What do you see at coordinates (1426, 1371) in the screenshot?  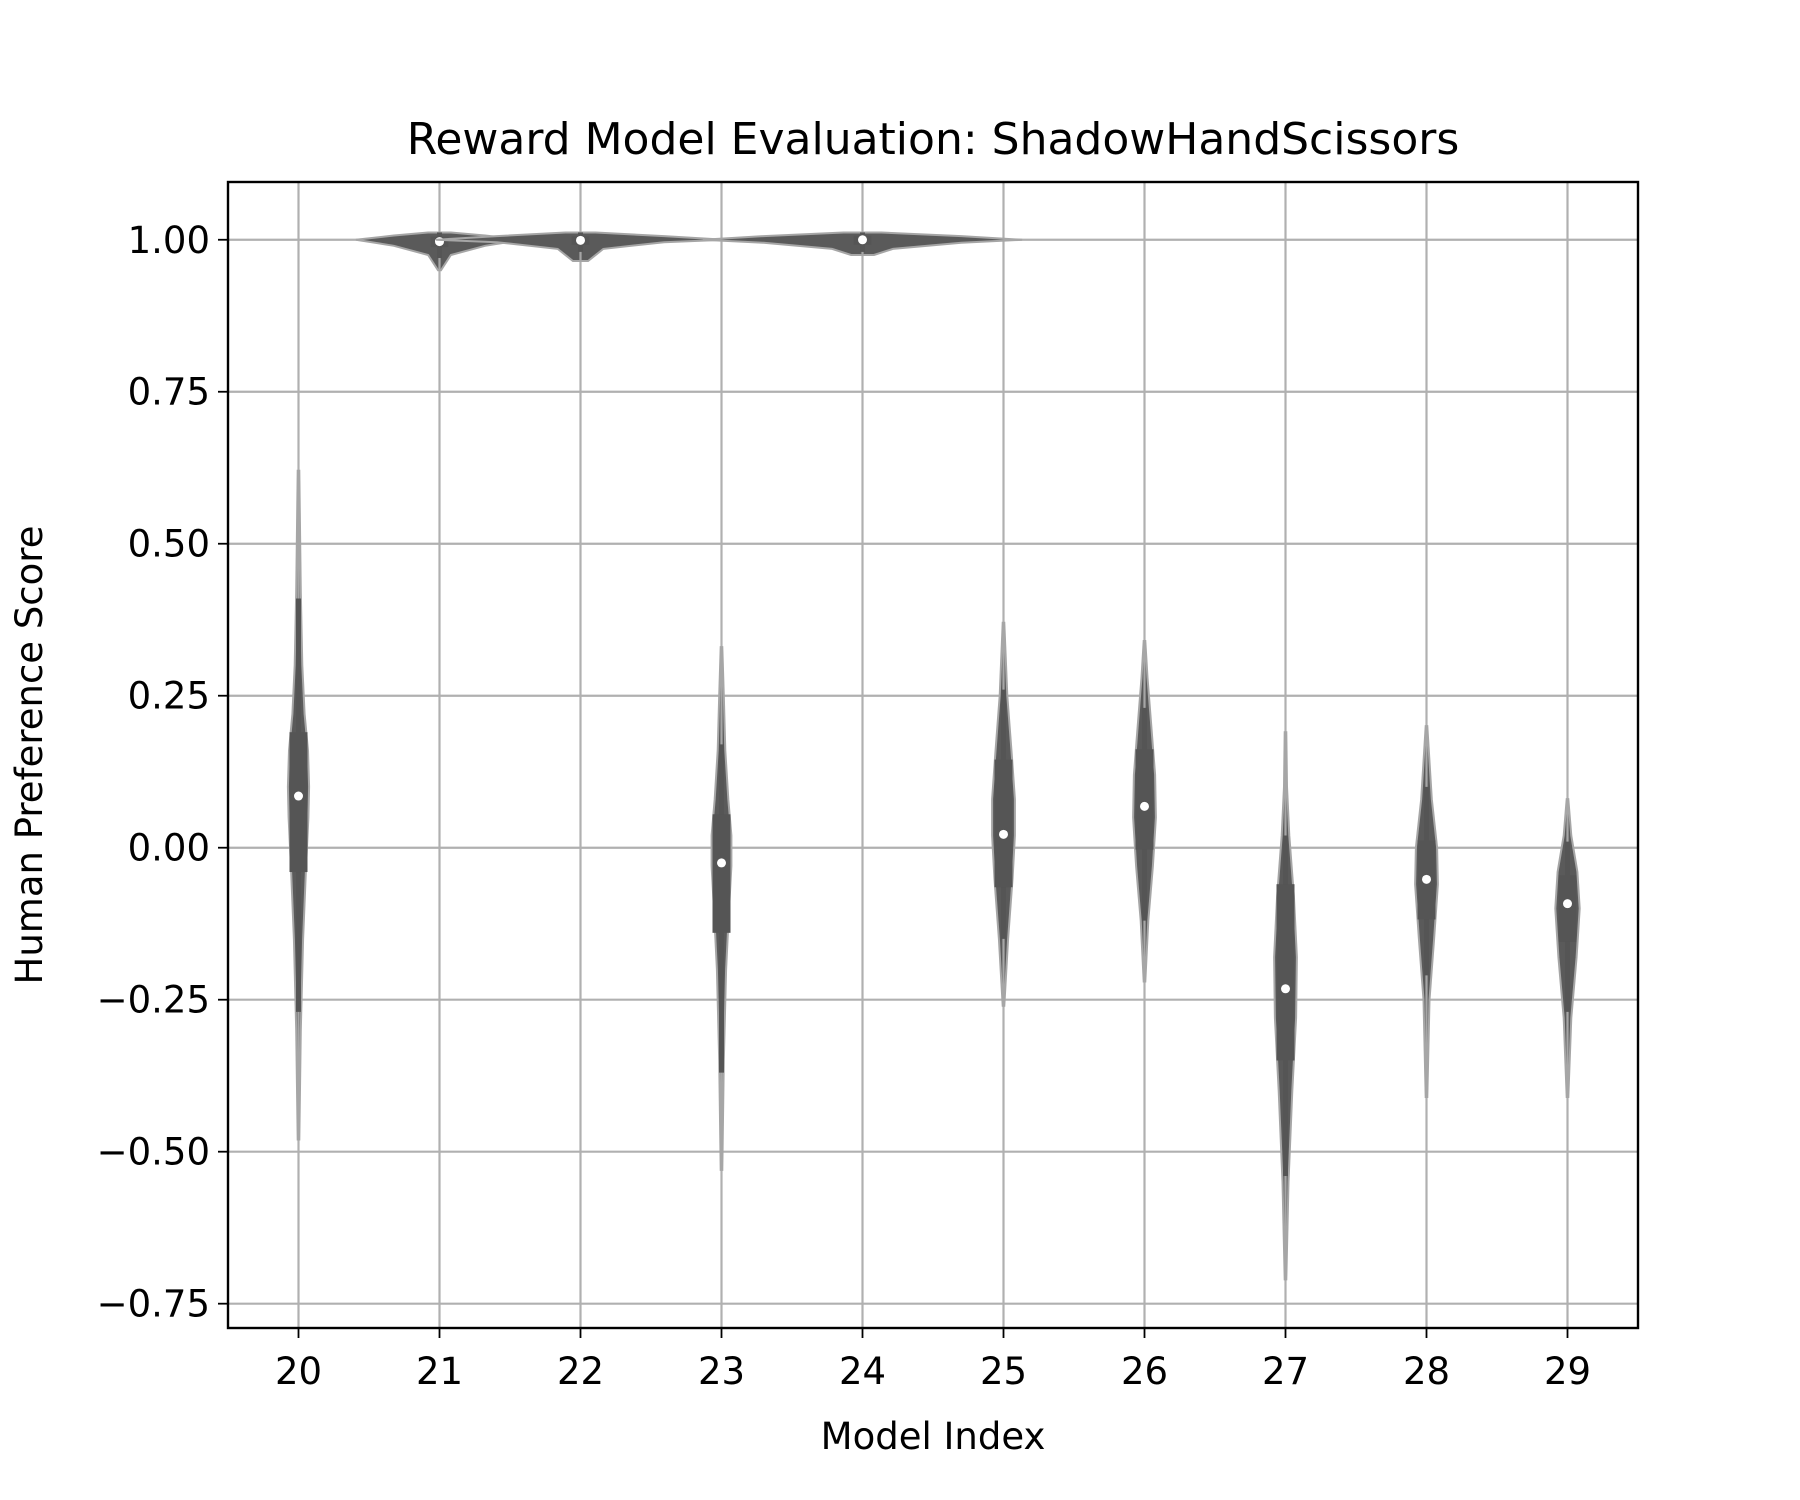 I see `x-tick-label: 28` at bounding box center [1426, 1371].